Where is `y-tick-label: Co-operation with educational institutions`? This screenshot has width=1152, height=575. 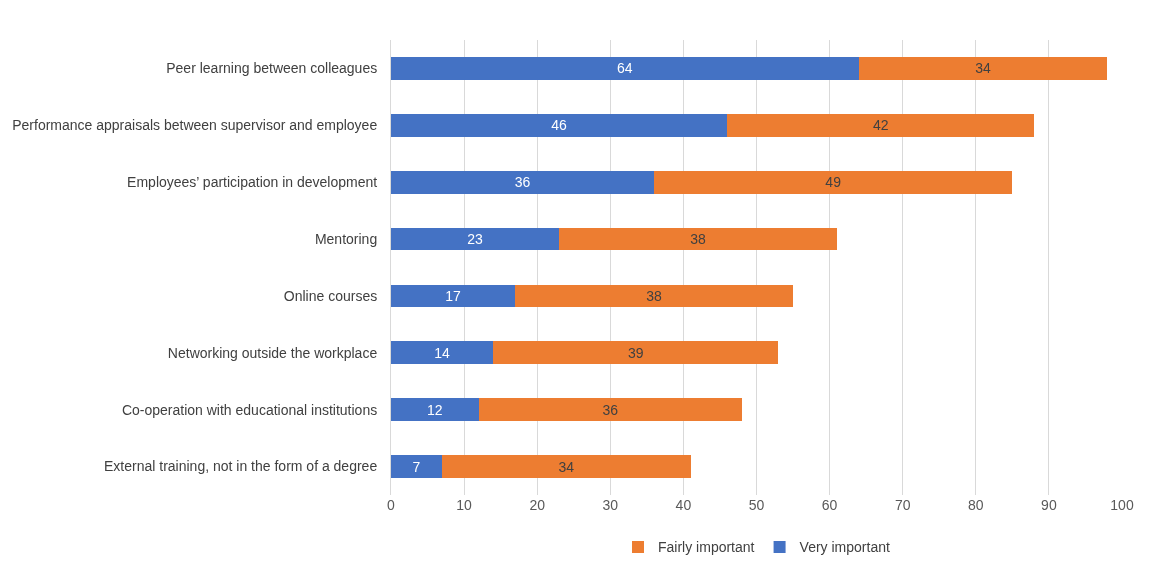 y-tick-label: Co-operation with educational institutions is located at coordinates (249, 409).